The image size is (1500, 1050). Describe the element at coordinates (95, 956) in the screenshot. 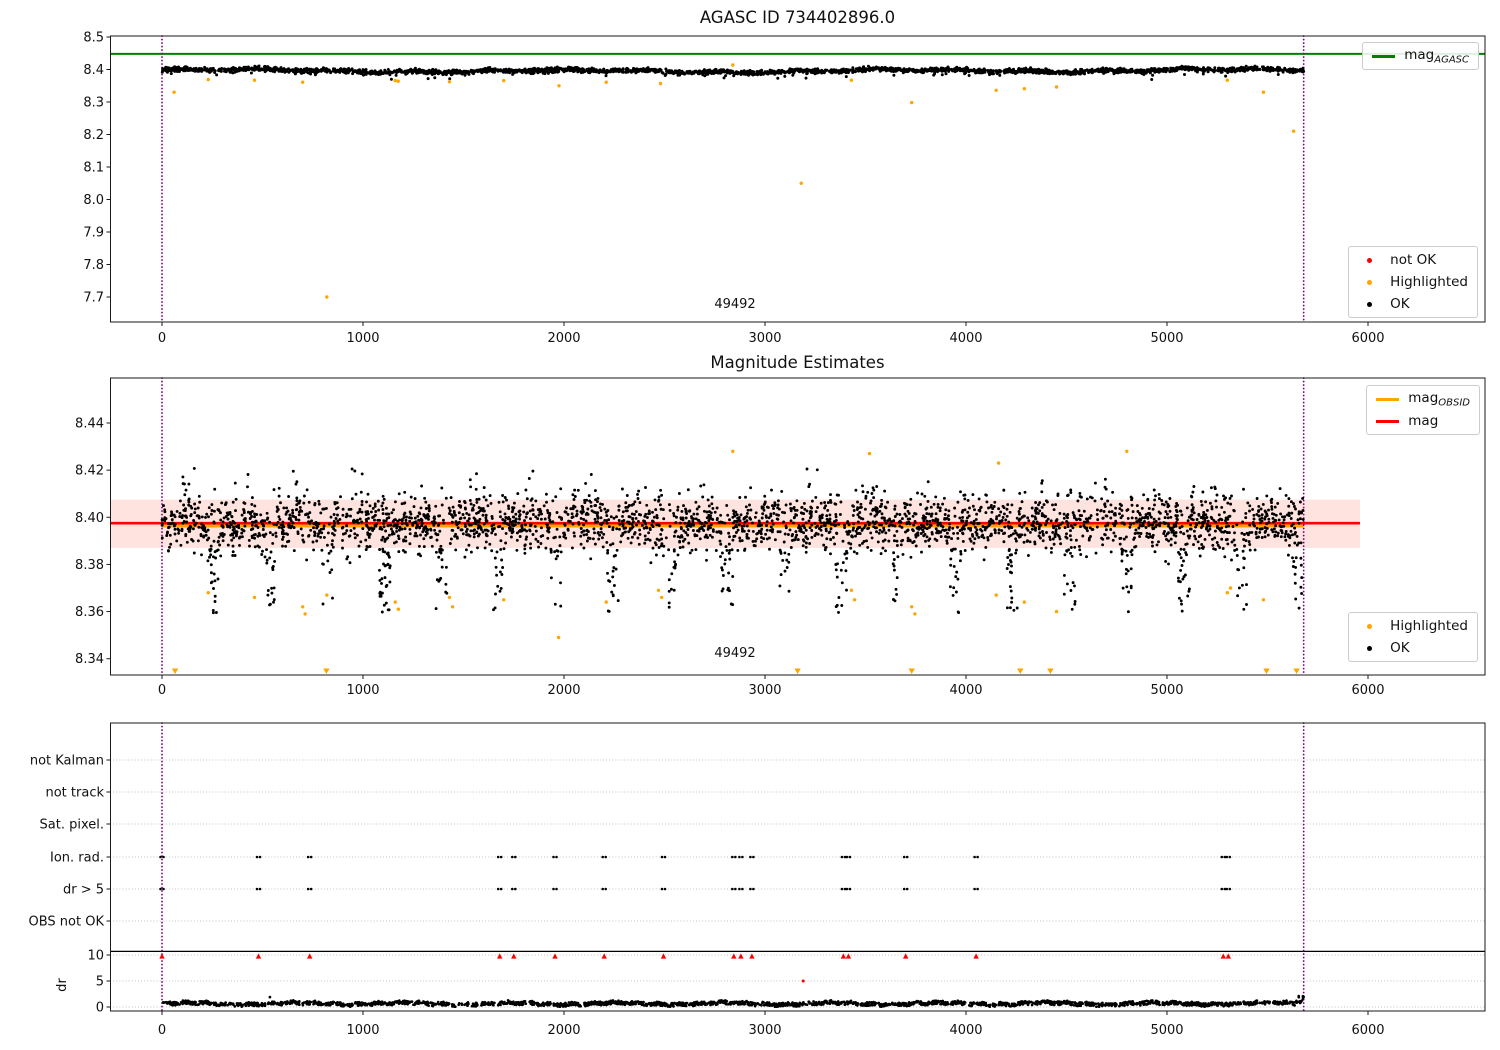

I see `dr-tick-label: 10` at that location.